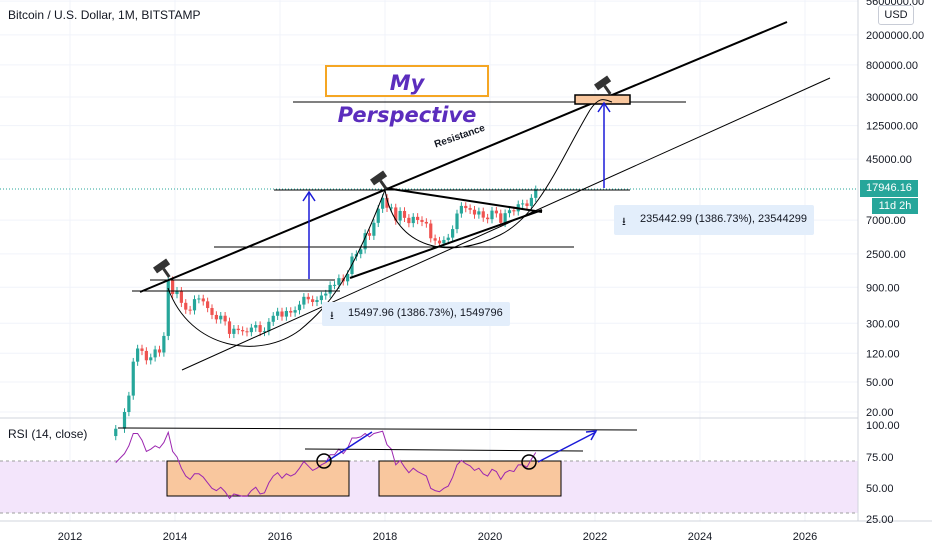  I want to click on perspective-label: My Perspective, so click(407, 96).